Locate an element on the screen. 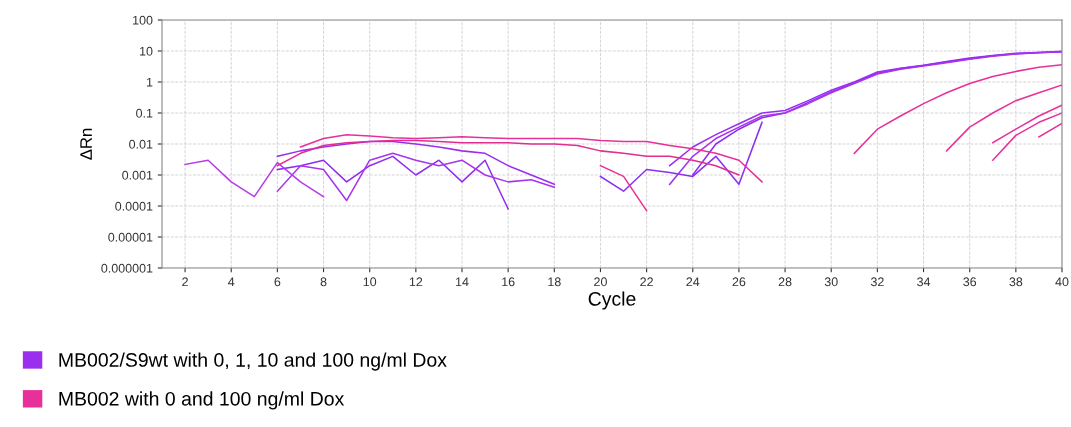 The image size is (1071, 427). y-tick-label: 0.01 is located at coordinates (141, 144).